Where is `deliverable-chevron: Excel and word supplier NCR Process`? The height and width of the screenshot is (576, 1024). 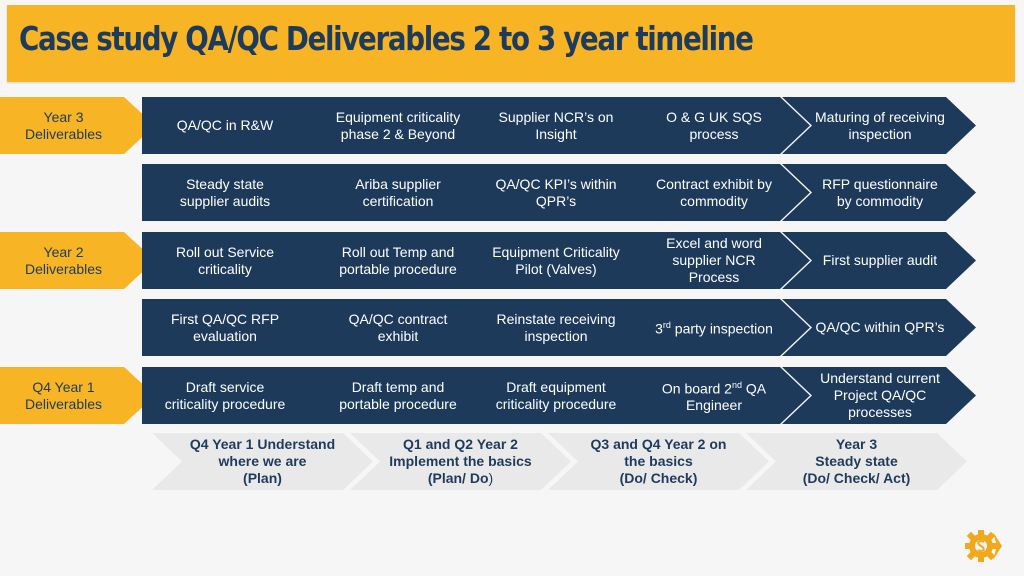 deliverable-chevron: Excel and word supplier NCR Process is located at coordinates (713, 260).